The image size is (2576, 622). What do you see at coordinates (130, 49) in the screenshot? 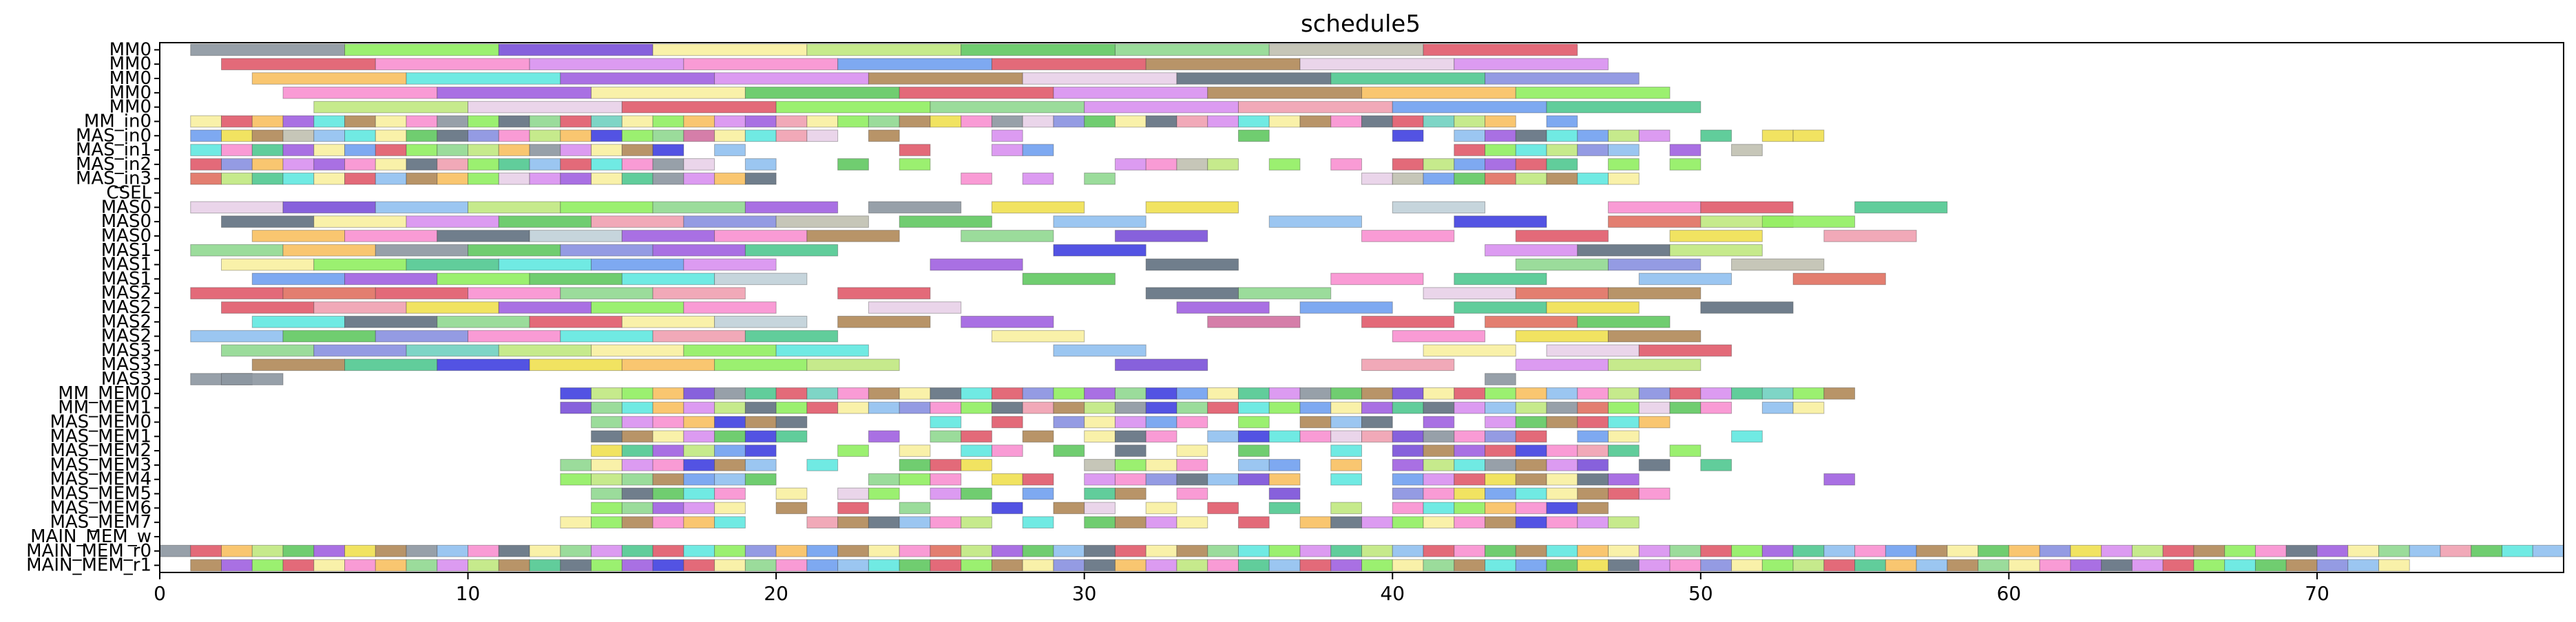
I see `y-tick-label: MM0` at bounding box center [130, 49].